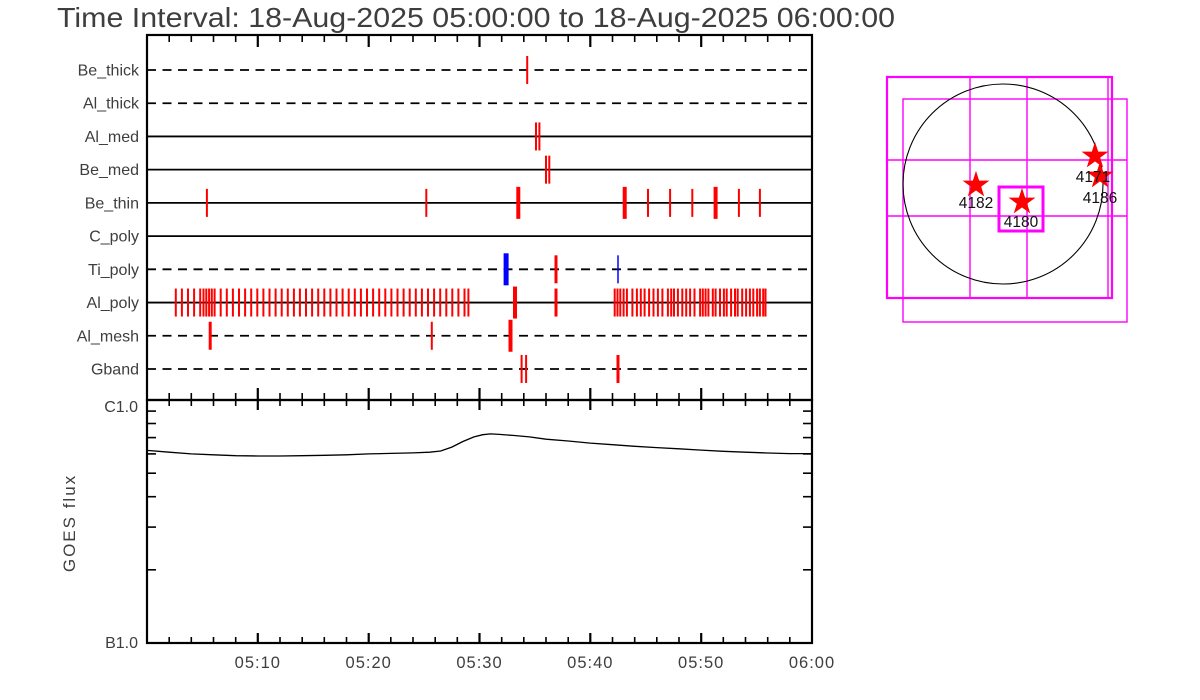 Image resolution: width=1200 pixels, height=700 pixels. I want to click on time-tick-label: 05:40, so click(590, 663).